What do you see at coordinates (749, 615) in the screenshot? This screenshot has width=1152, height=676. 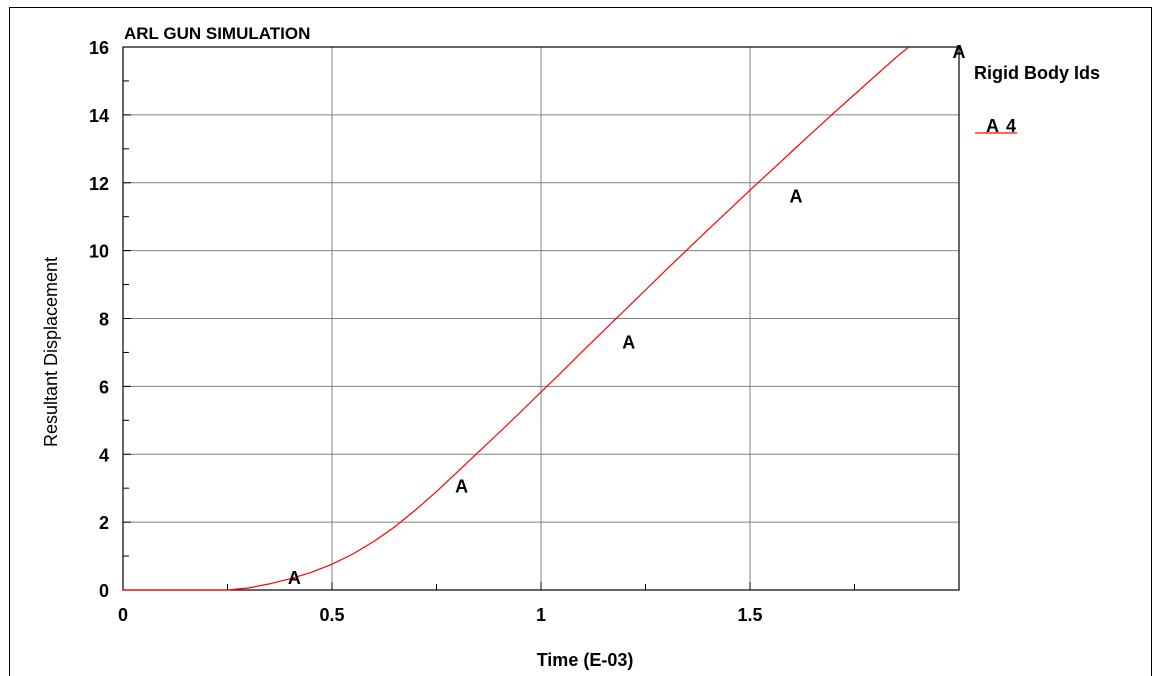 I see `x-tick-label: 1.5` at bounding box center [749, 615].